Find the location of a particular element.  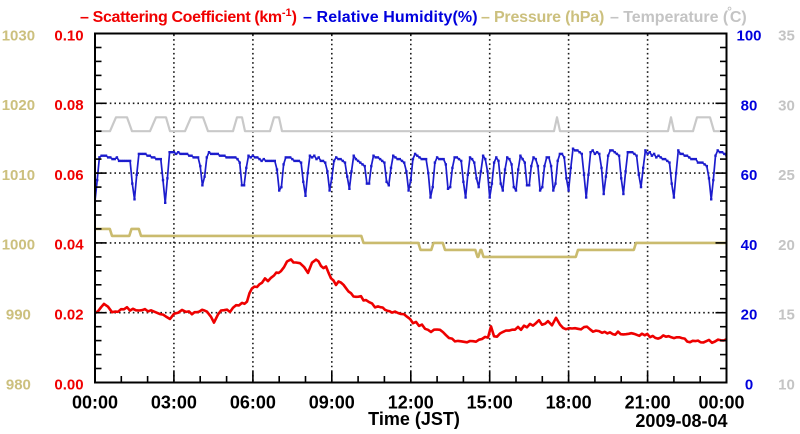

svg-text: 2009-08-04 is located at coordinates (681, 421).